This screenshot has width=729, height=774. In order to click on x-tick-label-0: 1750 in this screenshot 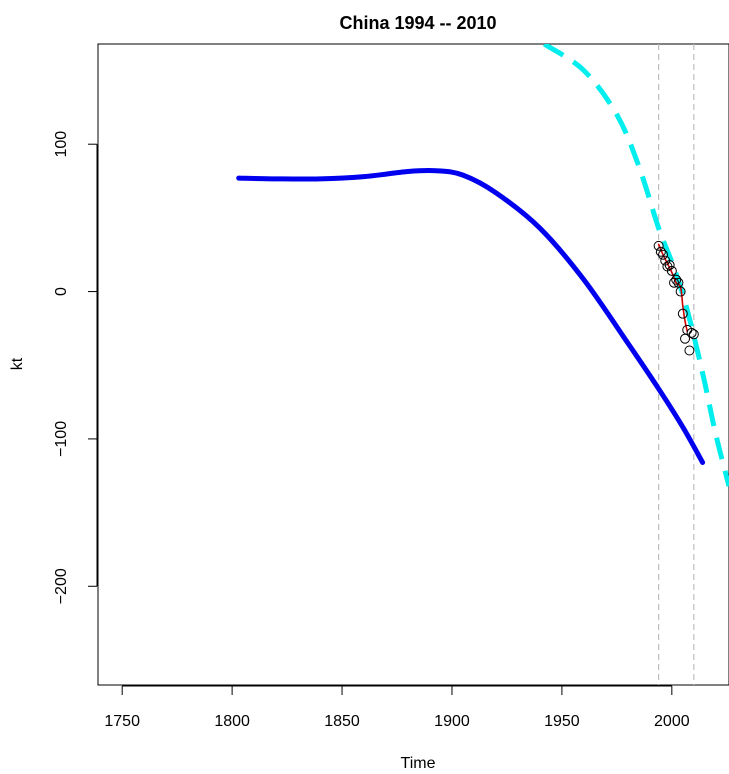, I will do `click(122, 721)`.